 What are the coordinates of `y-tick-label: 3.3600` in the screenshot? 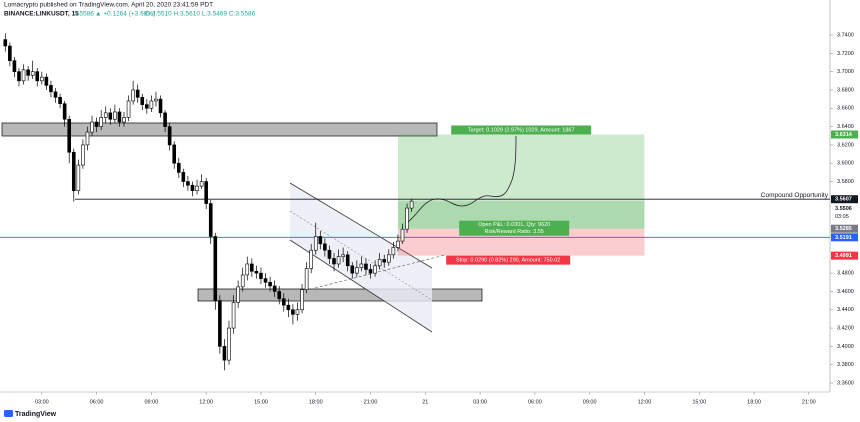 It's located at (845, 383).